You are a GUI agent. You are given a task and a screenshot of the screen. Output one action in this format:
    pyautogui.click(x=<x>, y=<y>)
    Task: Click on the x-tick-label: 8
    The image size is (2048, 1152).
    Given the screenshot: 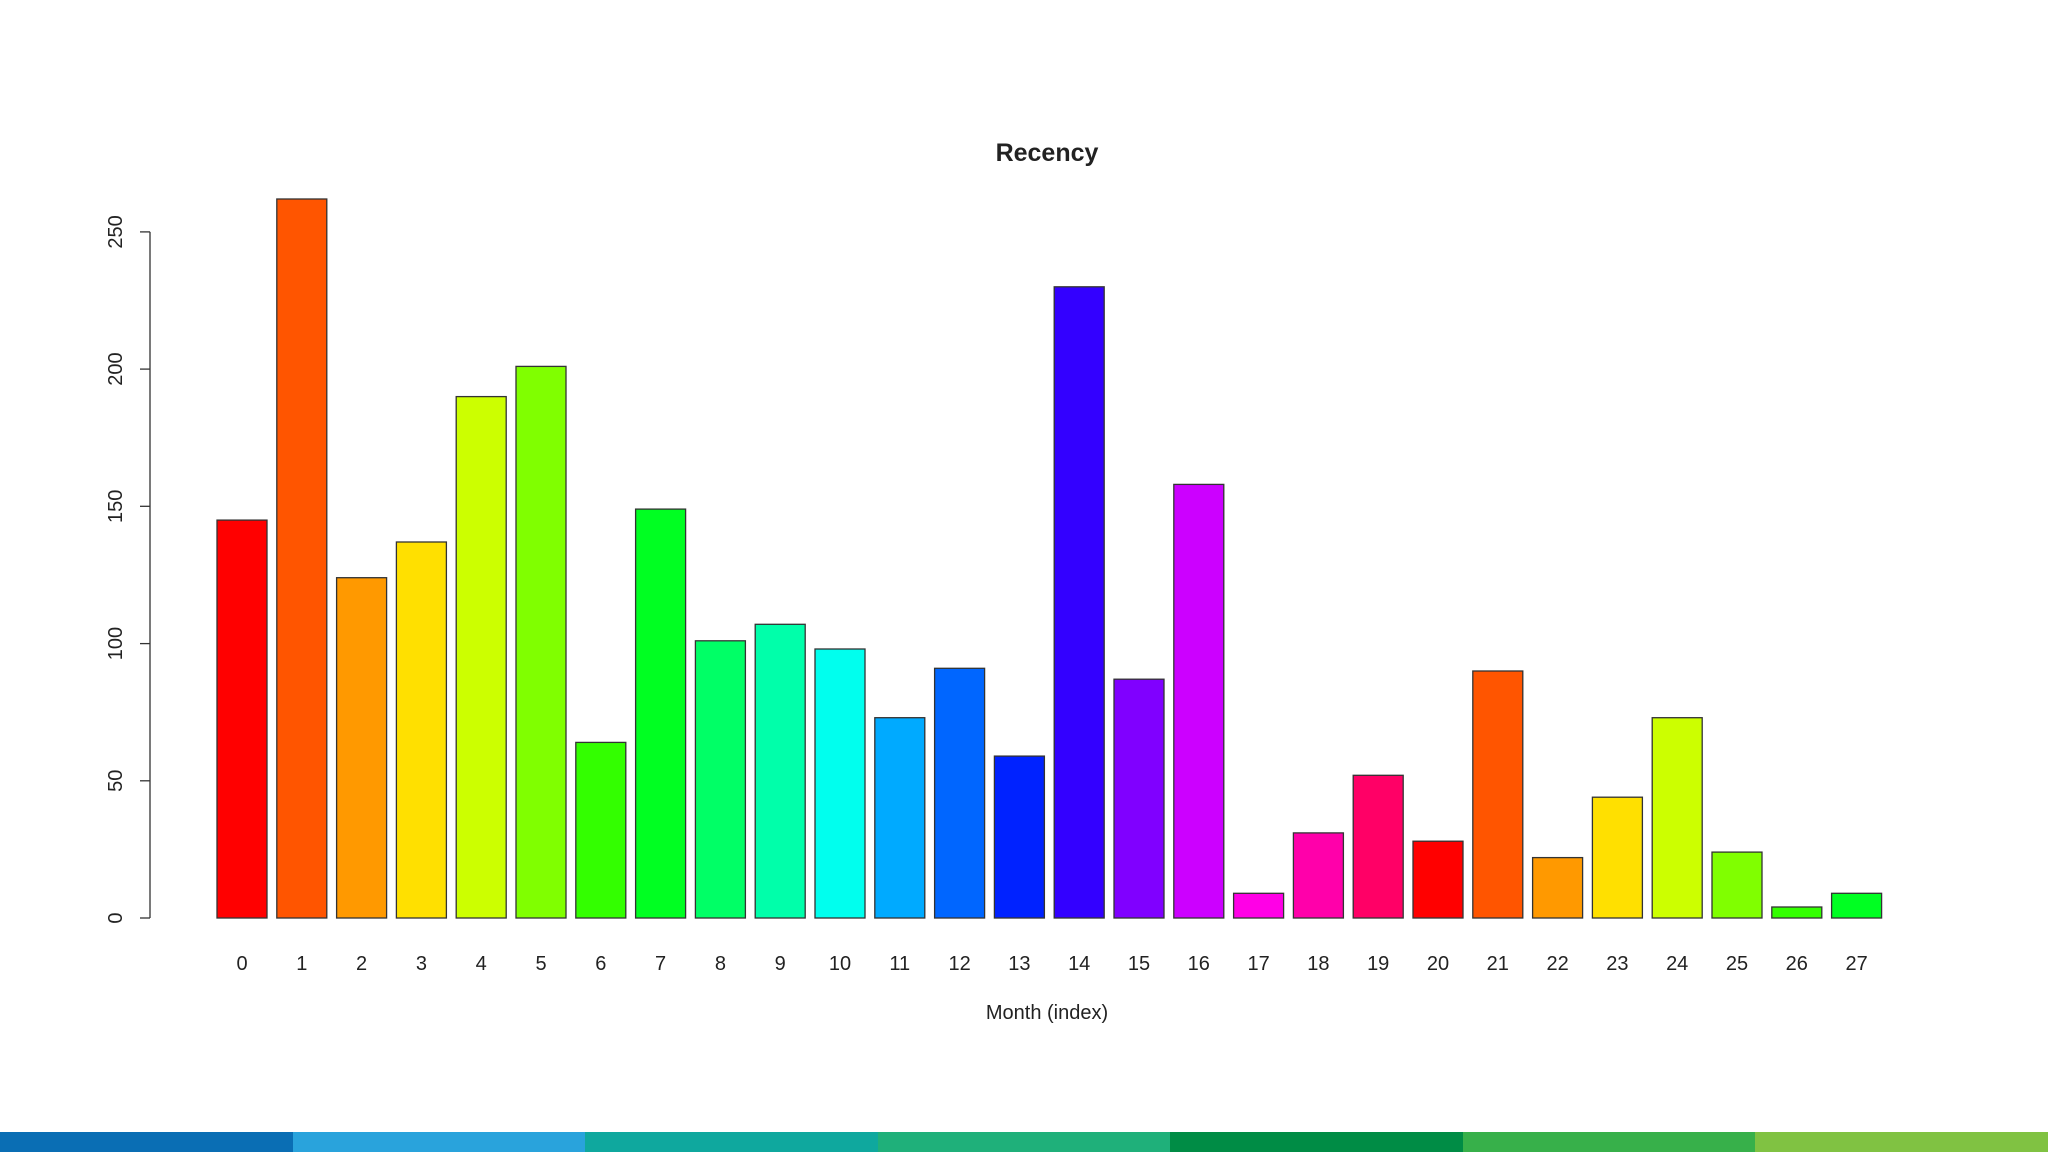 What is the action you would take?
    pyautogui.click(x=720, y=964)
    